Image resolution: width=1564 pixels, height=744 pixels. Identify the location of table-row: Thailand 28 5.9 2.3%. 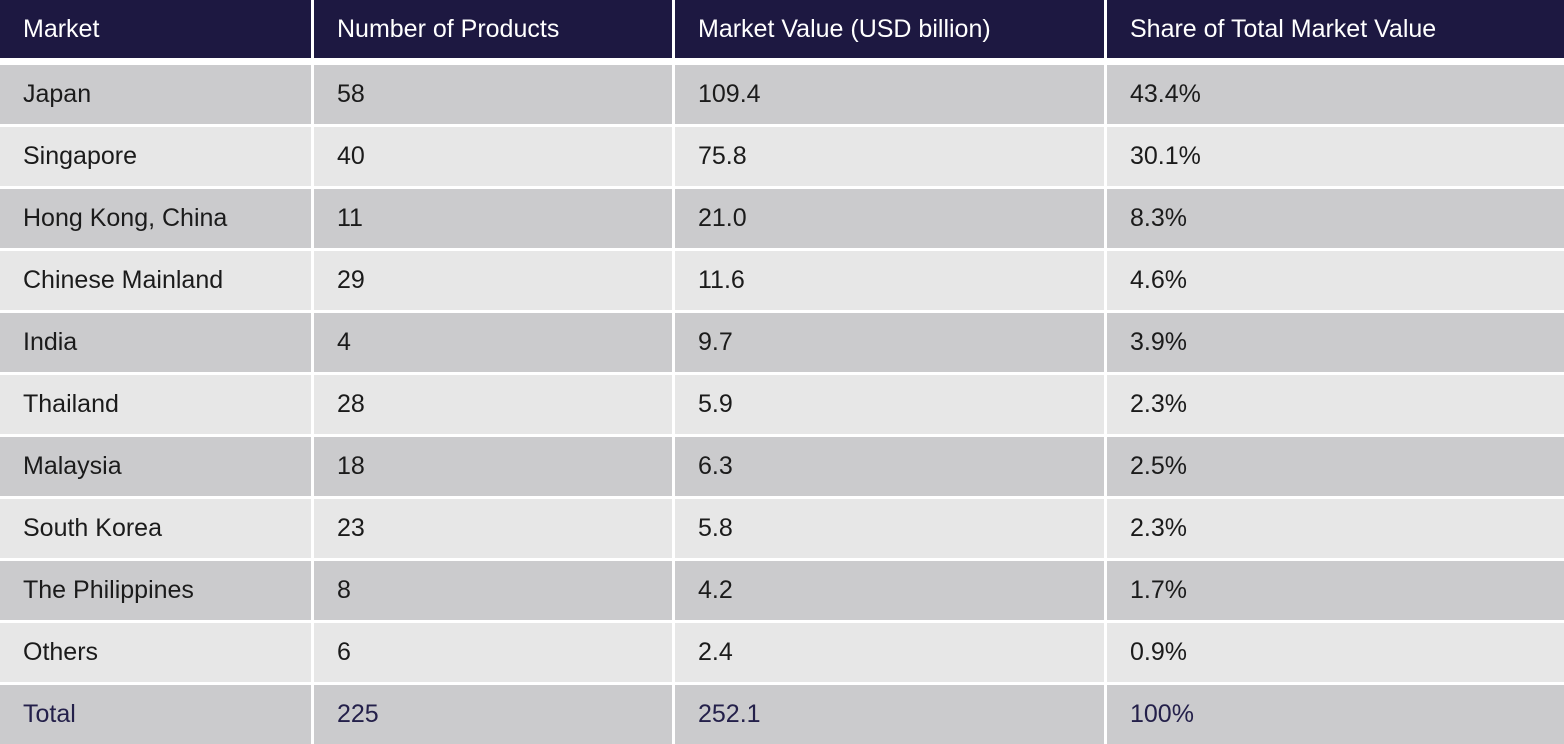
(782, 404).